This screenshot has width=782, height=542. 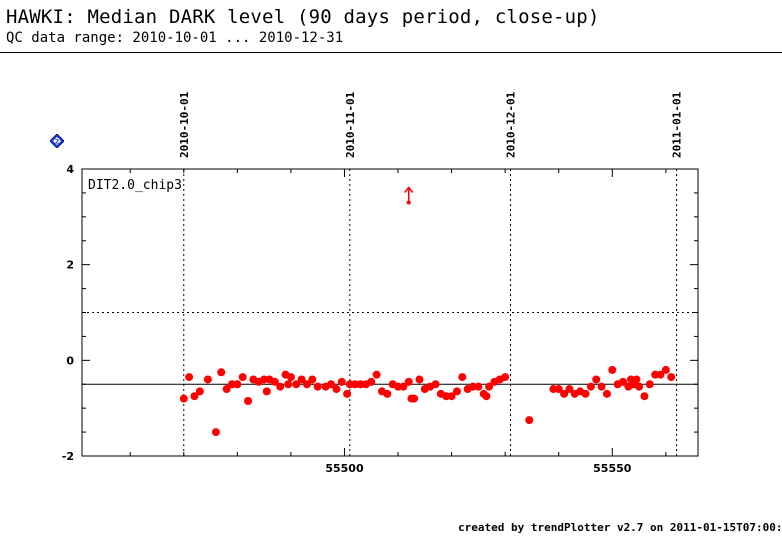 What do you see at coordinates (350, 124) in the screenshot?
I see `date-marker-label: 2010-11-01` at bounding box center [350, 124].